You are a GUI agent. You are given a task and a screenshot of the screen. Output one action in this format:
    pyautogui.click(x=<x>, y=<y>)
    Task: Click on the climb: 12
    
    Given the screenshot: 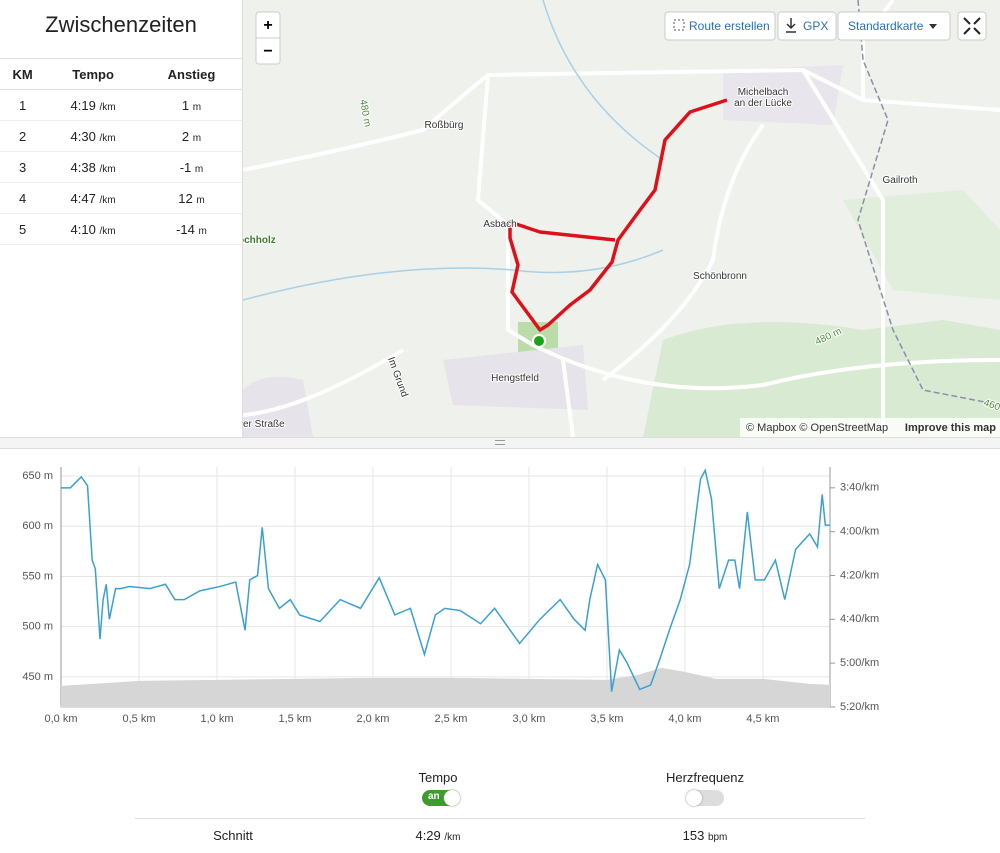 What is the action you would take?
    pyautogui.click(x=185, y=198)
    